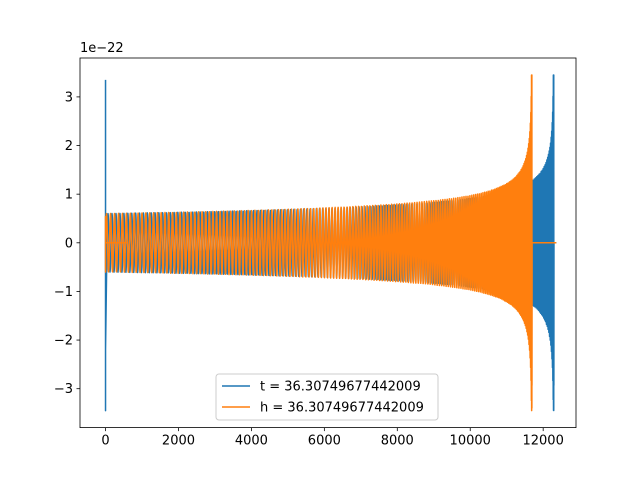 This screenshot has width=640, height=480. I want to click on x-tick-label: 2000, so click(178, 441).